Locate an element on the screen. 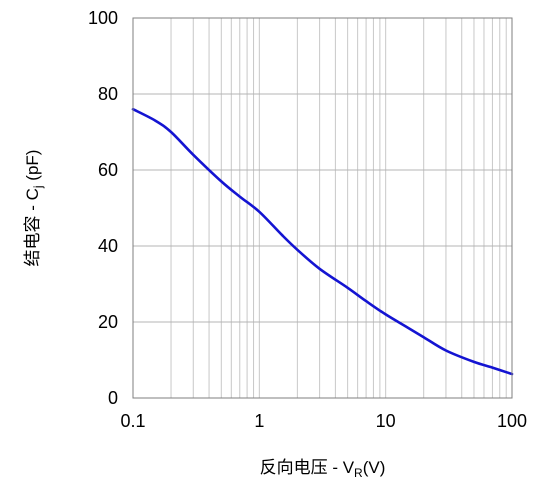  x-axis-title-unit: (V) is located at coordinates (374, 467).